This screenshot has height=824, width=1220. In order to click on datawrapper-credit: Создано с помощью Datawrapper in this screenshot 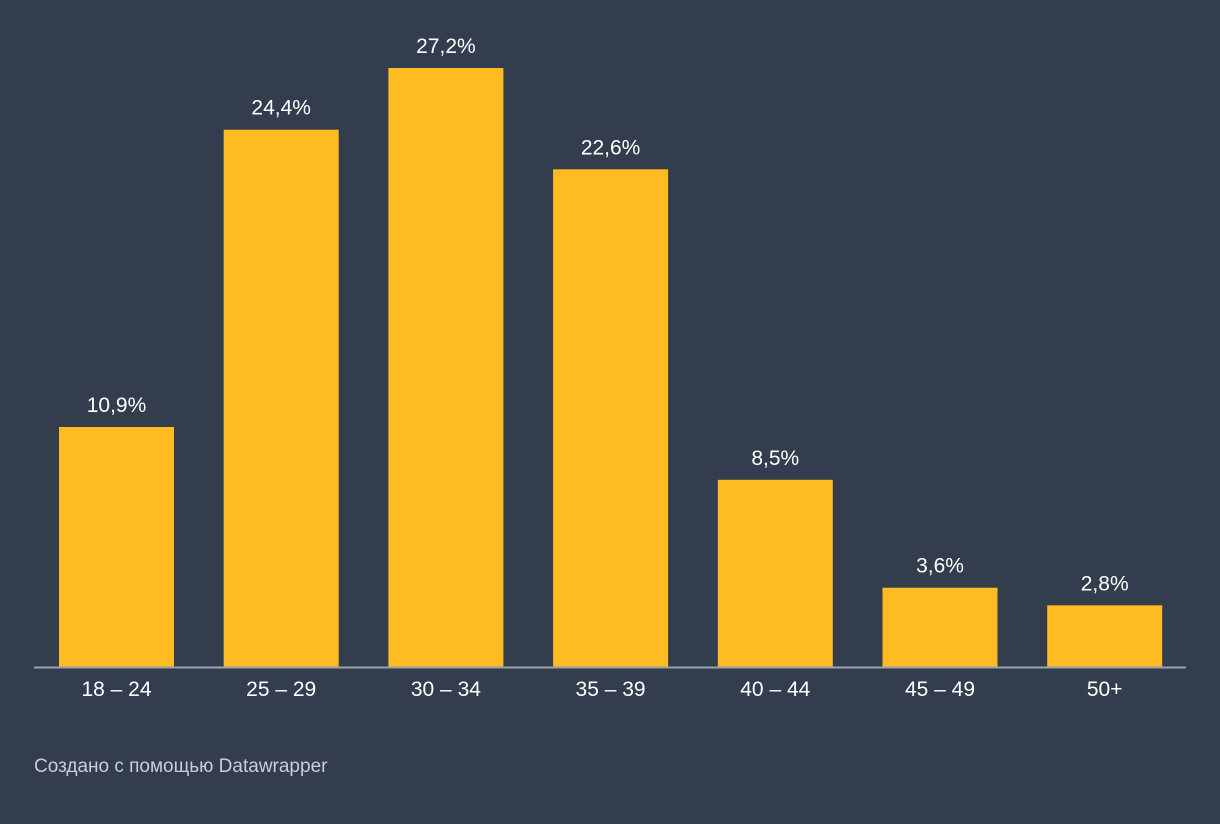, I will do `click(181, 766)`.